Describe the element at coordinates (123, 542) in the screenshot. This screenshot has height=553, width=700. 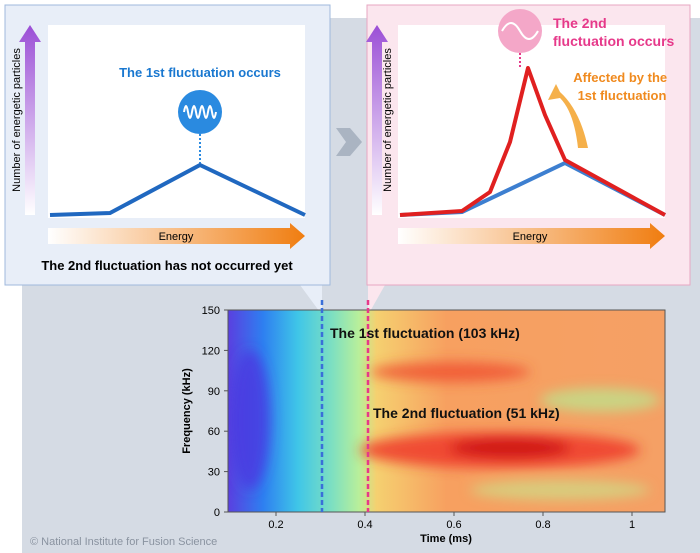
I see `credit: © National Institute for Fusion Science` at that location.